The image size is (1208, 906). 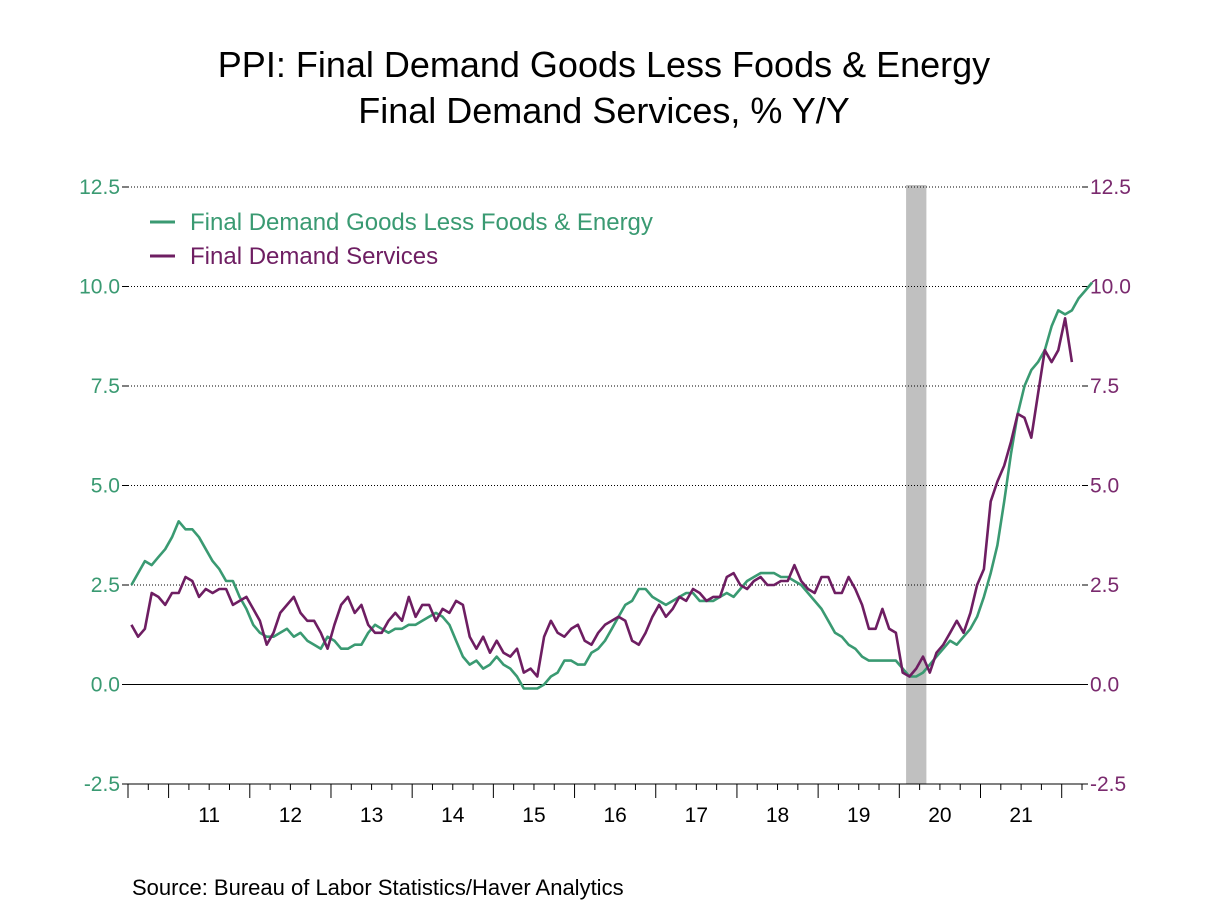 What do you see at coordinates (314, 256) in the screenshot?
I see `legend-services-label: Final Demand Services` at bounding box center [314, 256].